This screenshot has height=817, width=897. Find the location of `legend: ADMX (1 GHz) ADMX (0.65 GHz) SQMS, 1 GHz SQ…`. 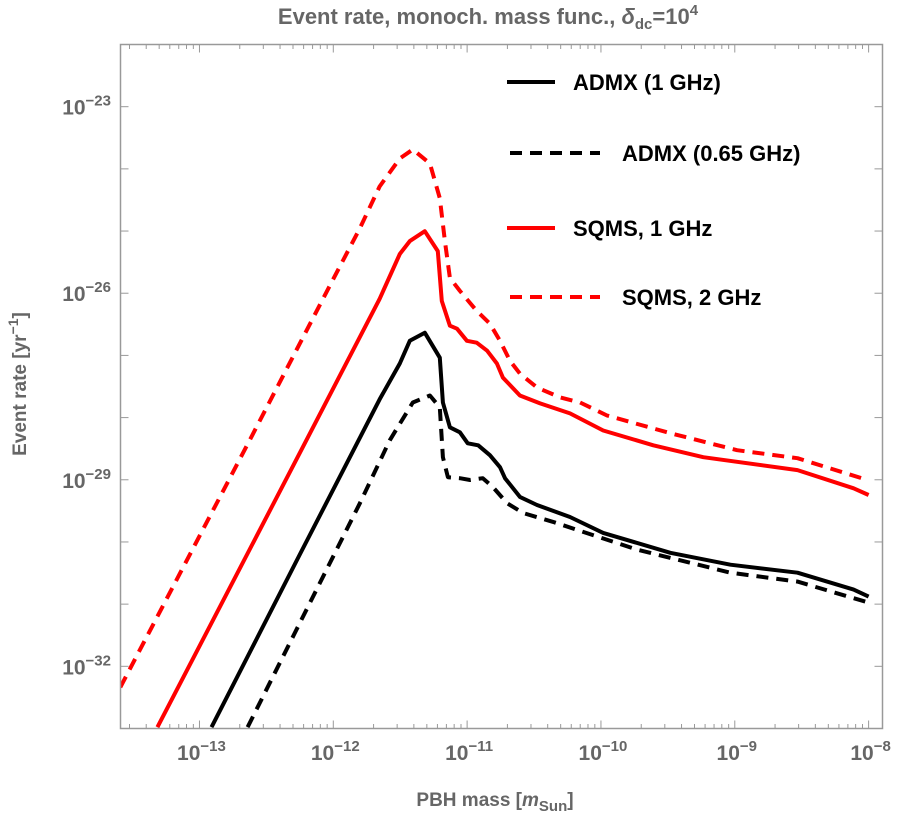

legend: ADMX (1 GHz) ADMX (0.65 GHz) SQMS, 1 GHz SQ… is located at coordinates (653, 190).